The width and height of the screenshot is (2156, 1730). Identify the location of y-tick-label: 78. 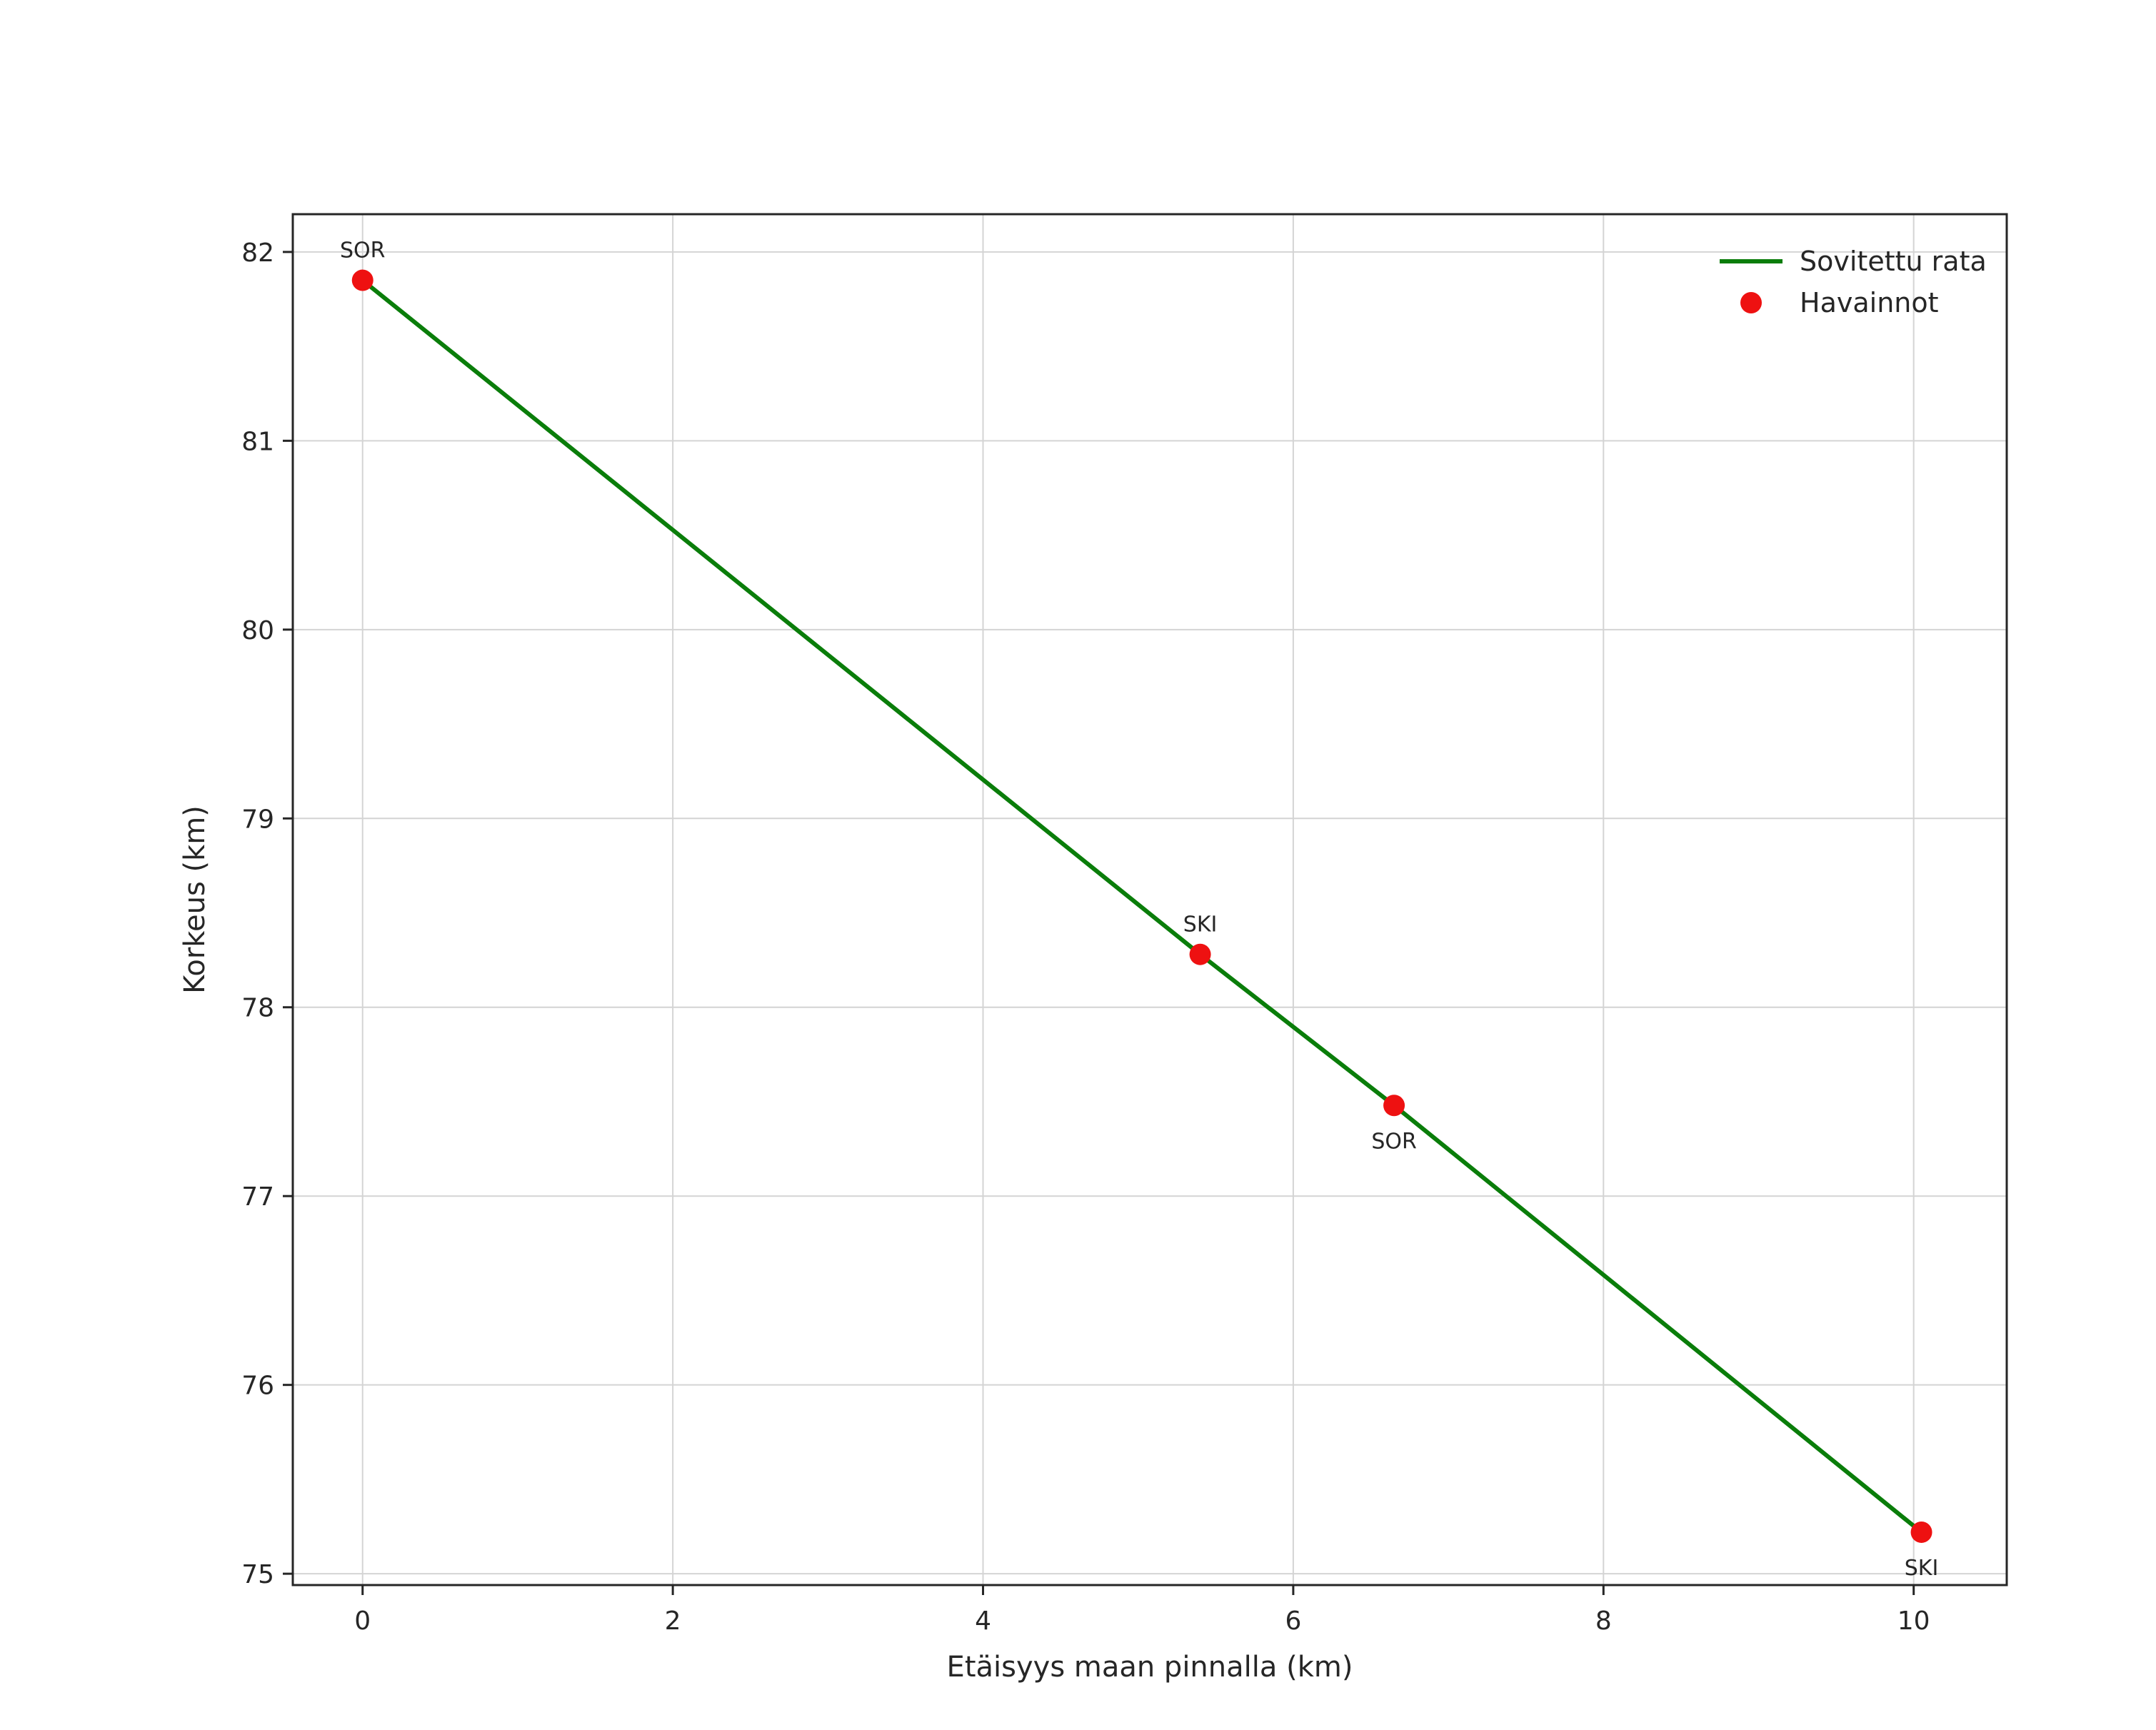
(258, 1008).